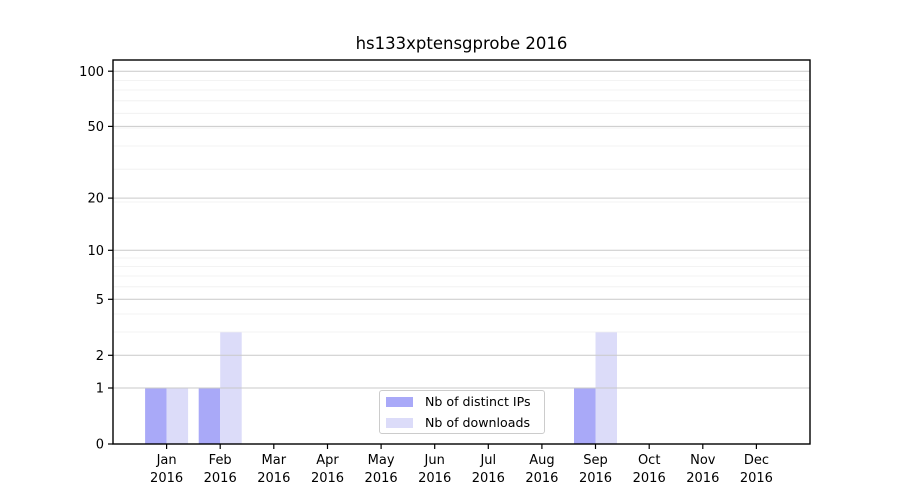 The height and width of the screenshot is (500, 900). Describe the element at coordinates (100, 300) in the screenshot. I see `y-tick-label-5: 5` at that location.